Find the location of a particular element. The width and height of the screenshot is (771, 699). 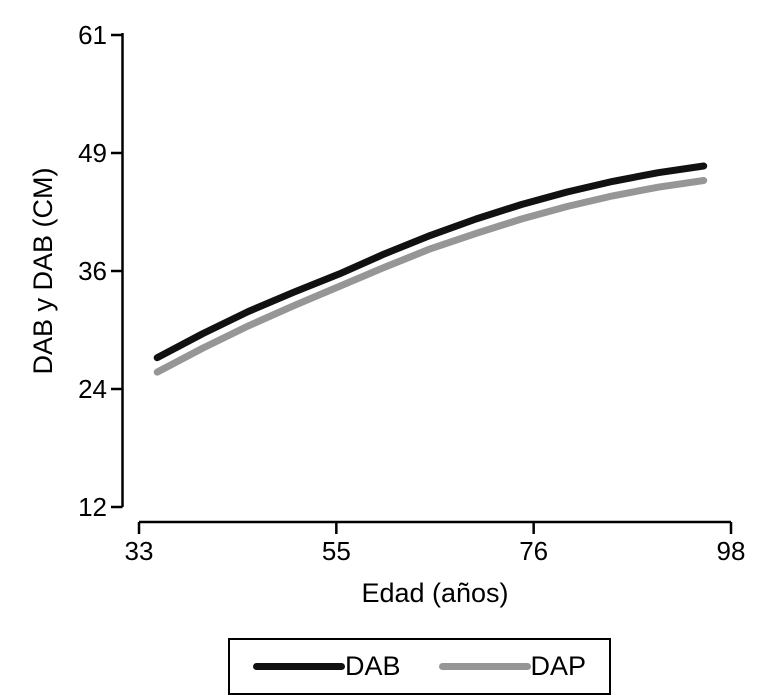

dab-line-swatch is located at coordinates (298, 666).